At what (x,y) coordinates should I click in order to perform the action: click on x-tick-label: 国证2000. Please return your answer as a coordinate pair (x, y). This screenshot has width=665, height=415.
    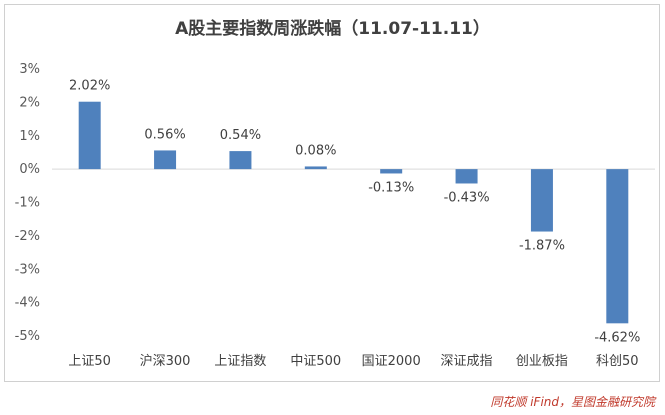
    Looking at the image, I should click on (391, 361).